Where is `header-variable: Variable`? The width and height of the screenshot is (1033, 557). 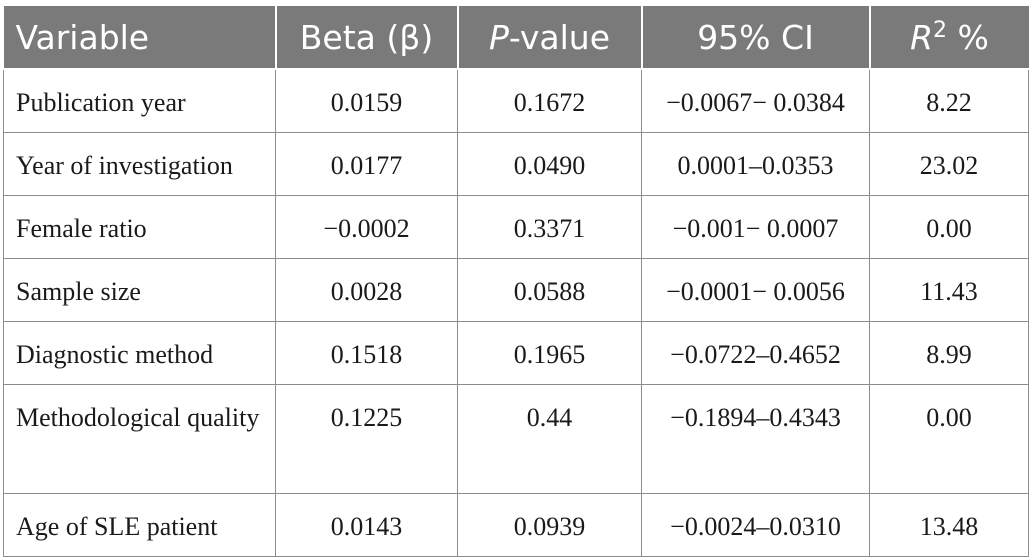 header-variable: Variable is located at coordinates (140, 38).